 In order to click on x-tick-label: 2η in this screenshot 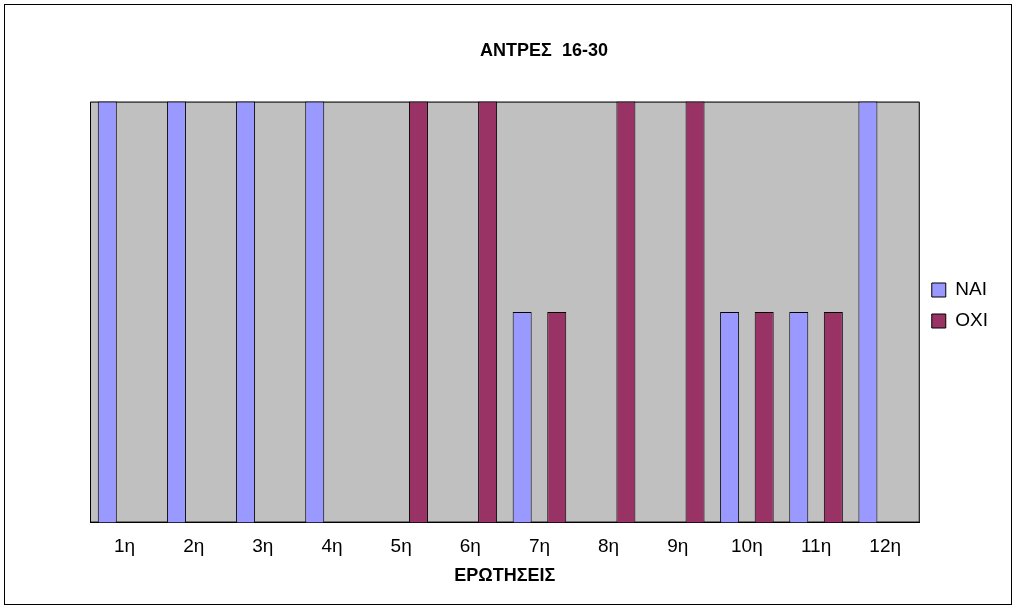, I will do `click(194, 546)`.